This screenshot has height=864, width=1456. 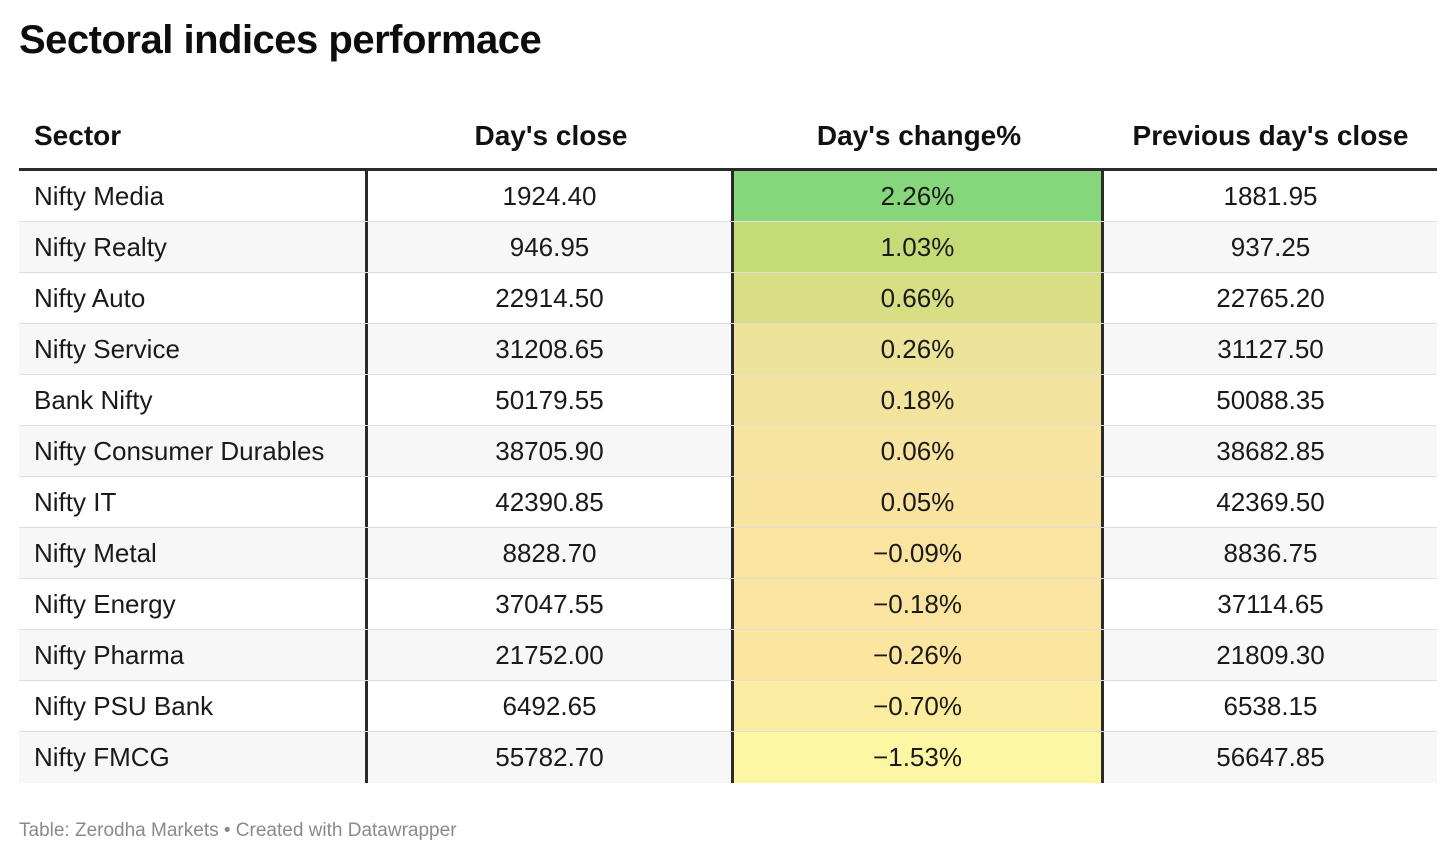 I want to click on cell-days-close: 946.95, so click(x=551, y=247).